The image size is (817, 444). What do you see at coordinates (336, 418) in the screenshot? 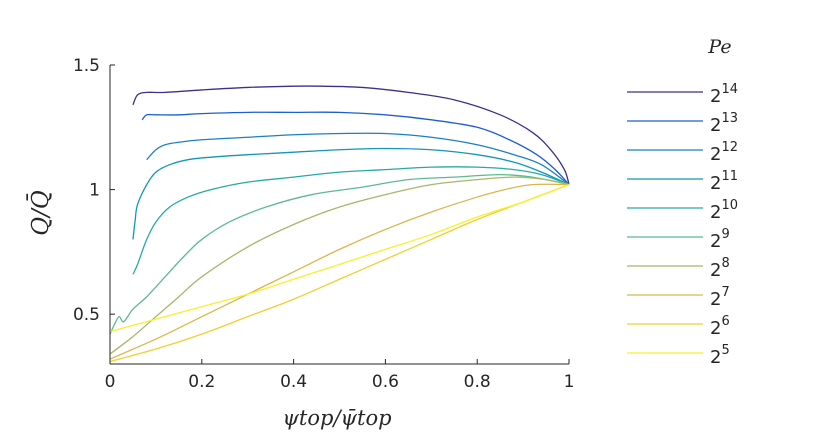
I see `x-axis-label: ψtop/ψ̄top` at bounding box center [336, 418].